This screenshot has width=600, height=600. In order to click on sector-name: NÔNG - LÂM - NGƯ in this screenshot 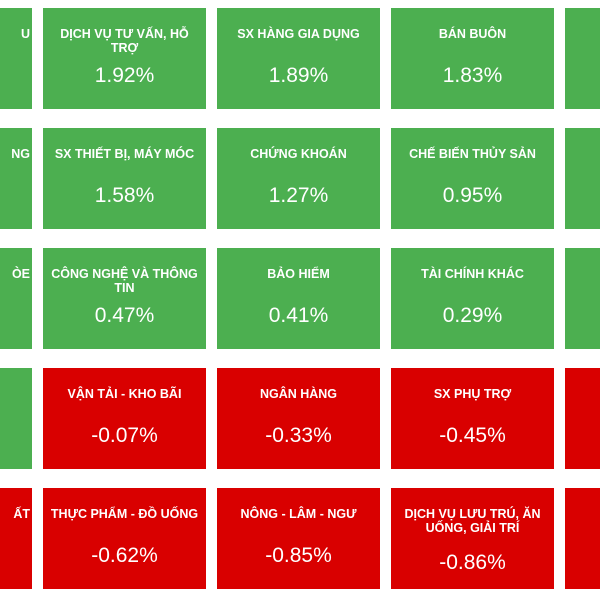, I will do `click(298, 514)`.